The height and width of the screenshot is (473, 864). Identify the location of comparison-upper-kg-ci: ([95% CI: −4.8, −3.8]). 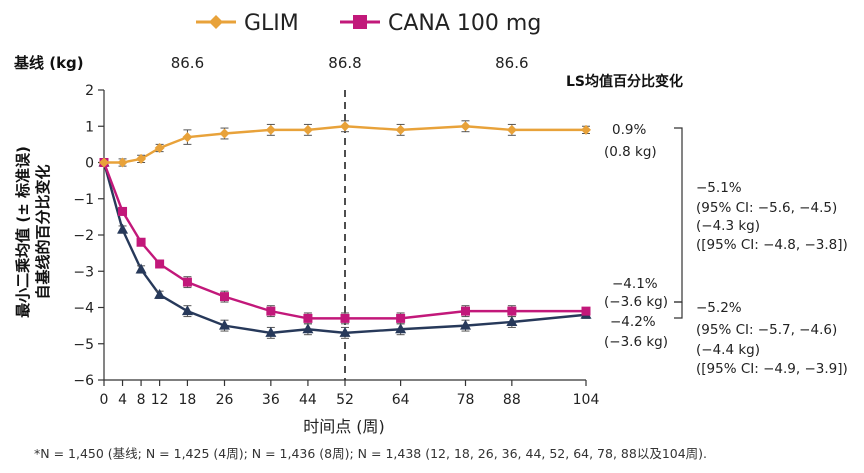
(772, 245).